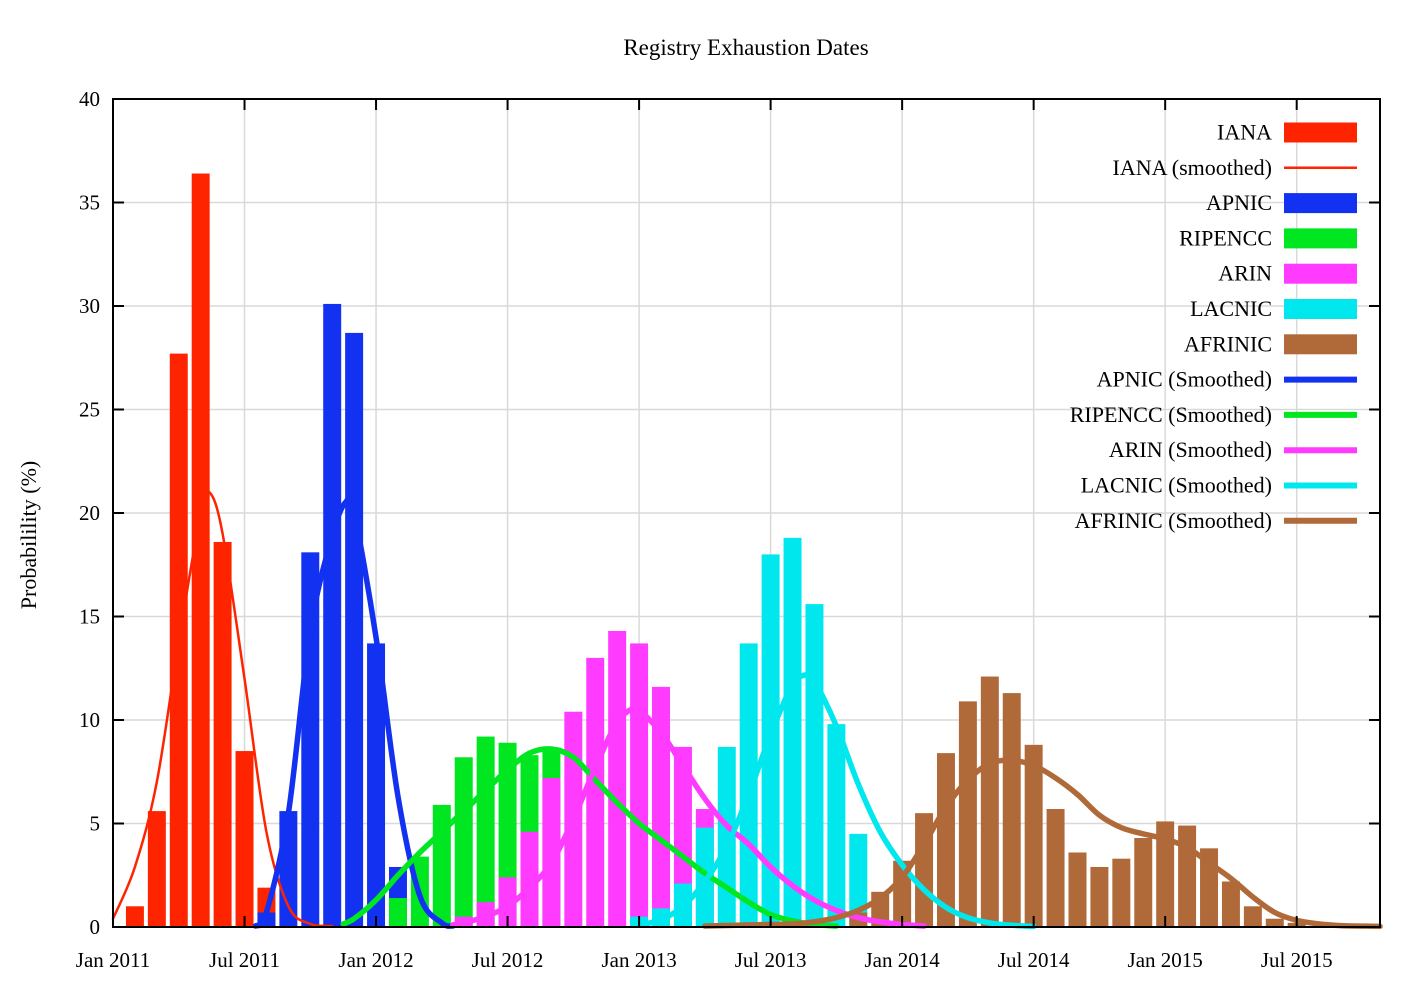 The image size is (1422, 995). I want to click on legend-entry-AFRINIC: AFRINIC, so click(1270, 343).